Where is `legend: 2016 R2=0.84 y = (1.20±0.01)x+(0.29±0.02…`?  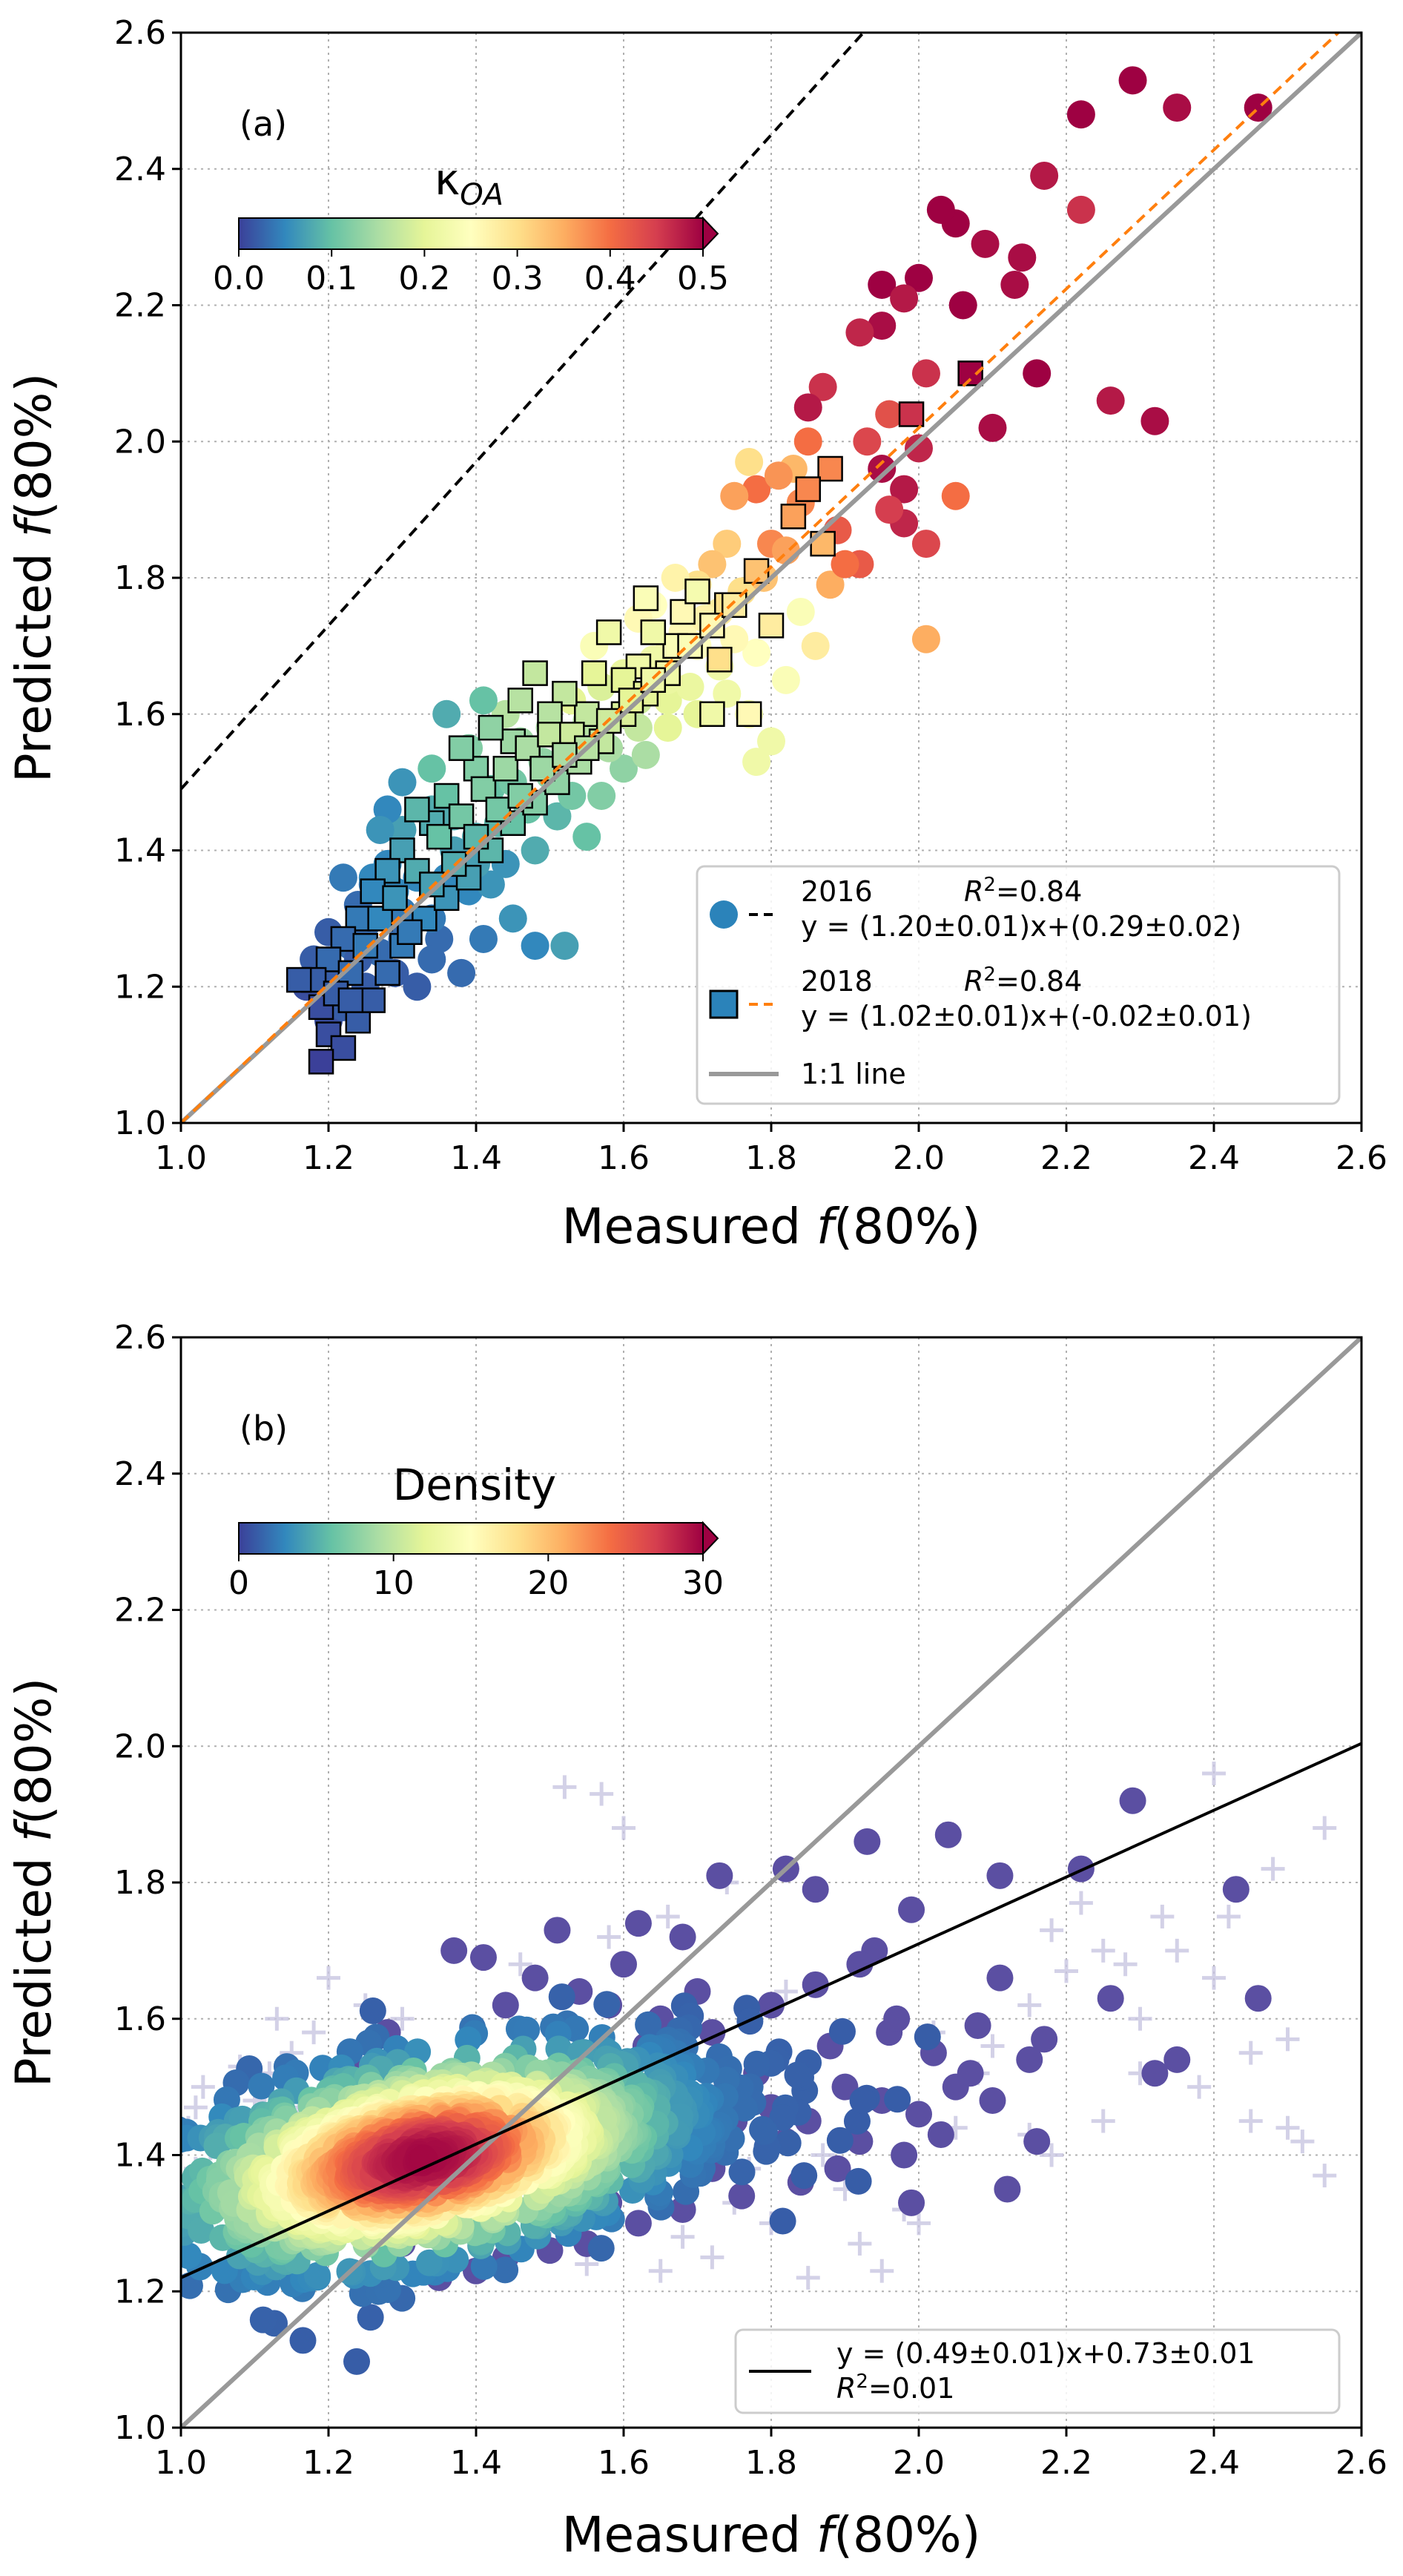 legend: 2016 R2=0.84 y = (1.20±0.01)x+(0.29±0.02… is located at coordinates (1018, 985).